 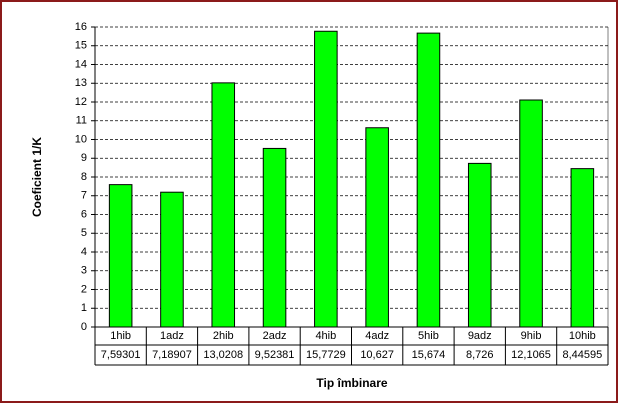 What do you see at coordinates (84, 196) in the screenshot?
I see `y-tick-label: 7` at bounding box center [84, 196].